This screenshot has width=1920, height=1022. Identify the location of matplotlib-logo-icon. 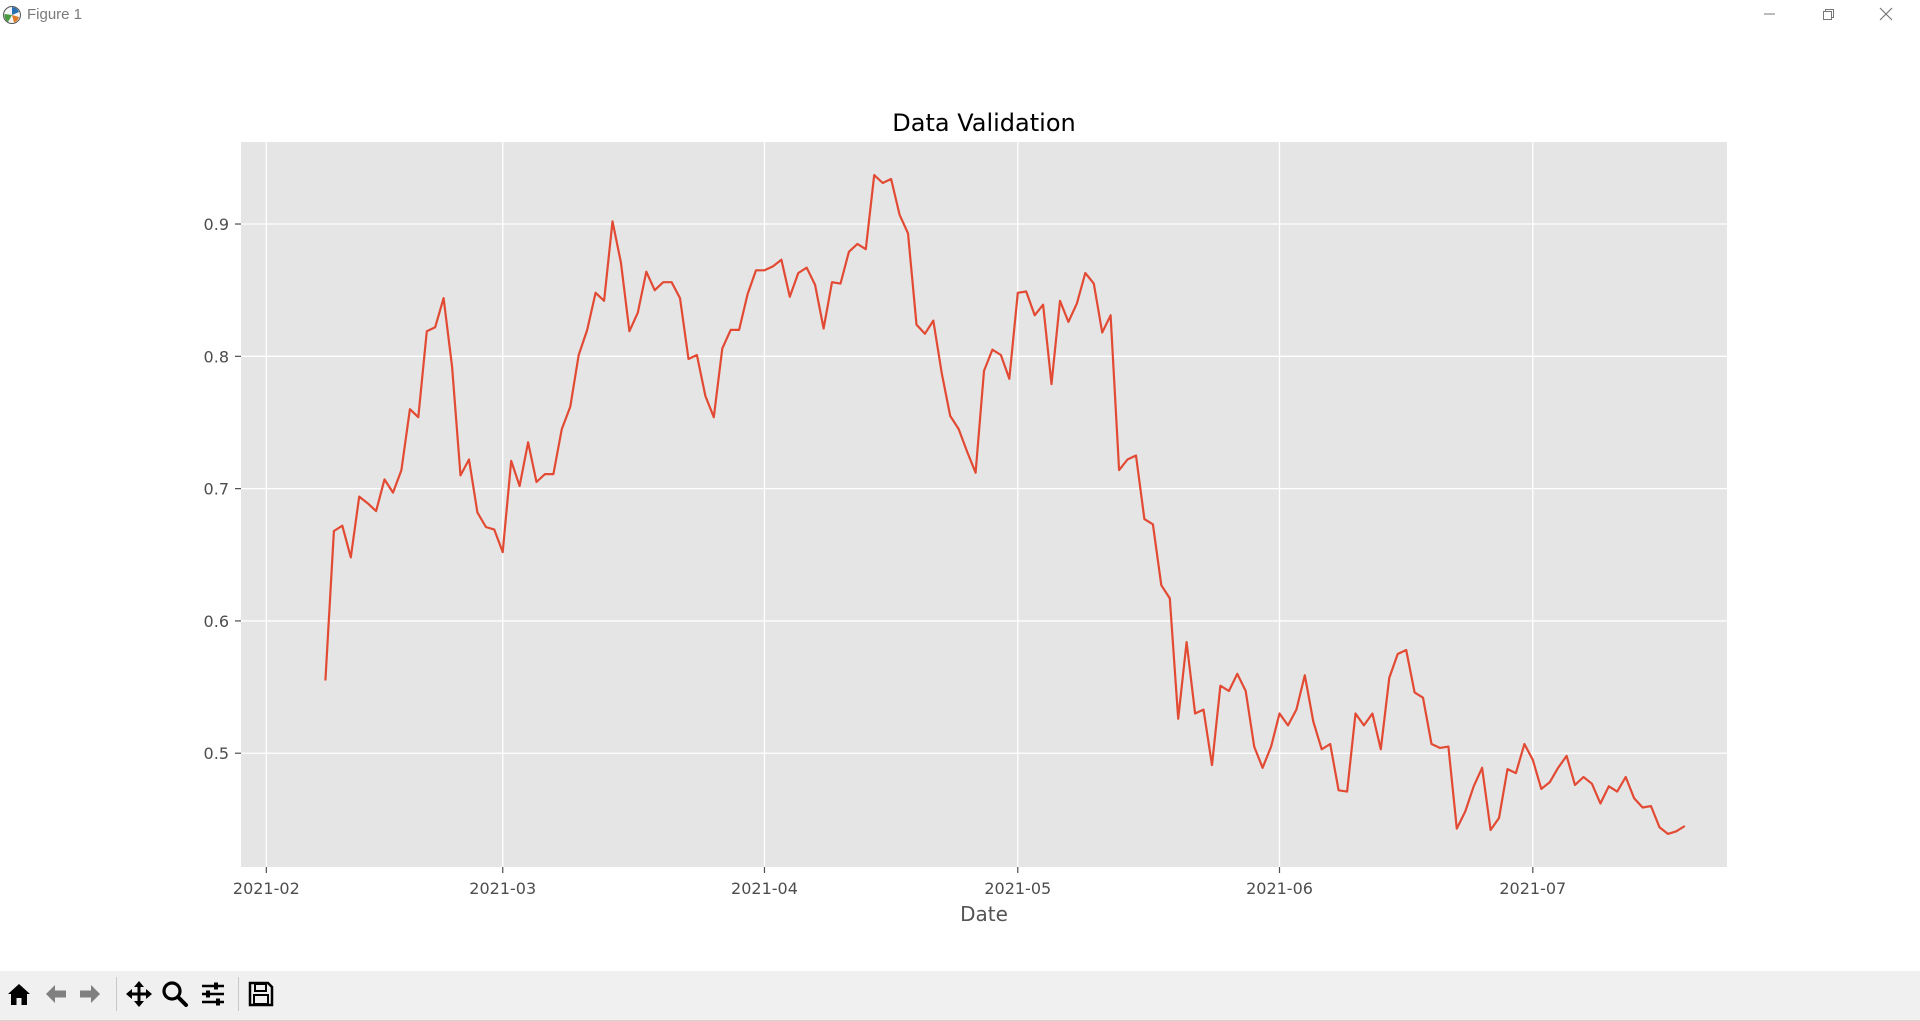
(12, 15).